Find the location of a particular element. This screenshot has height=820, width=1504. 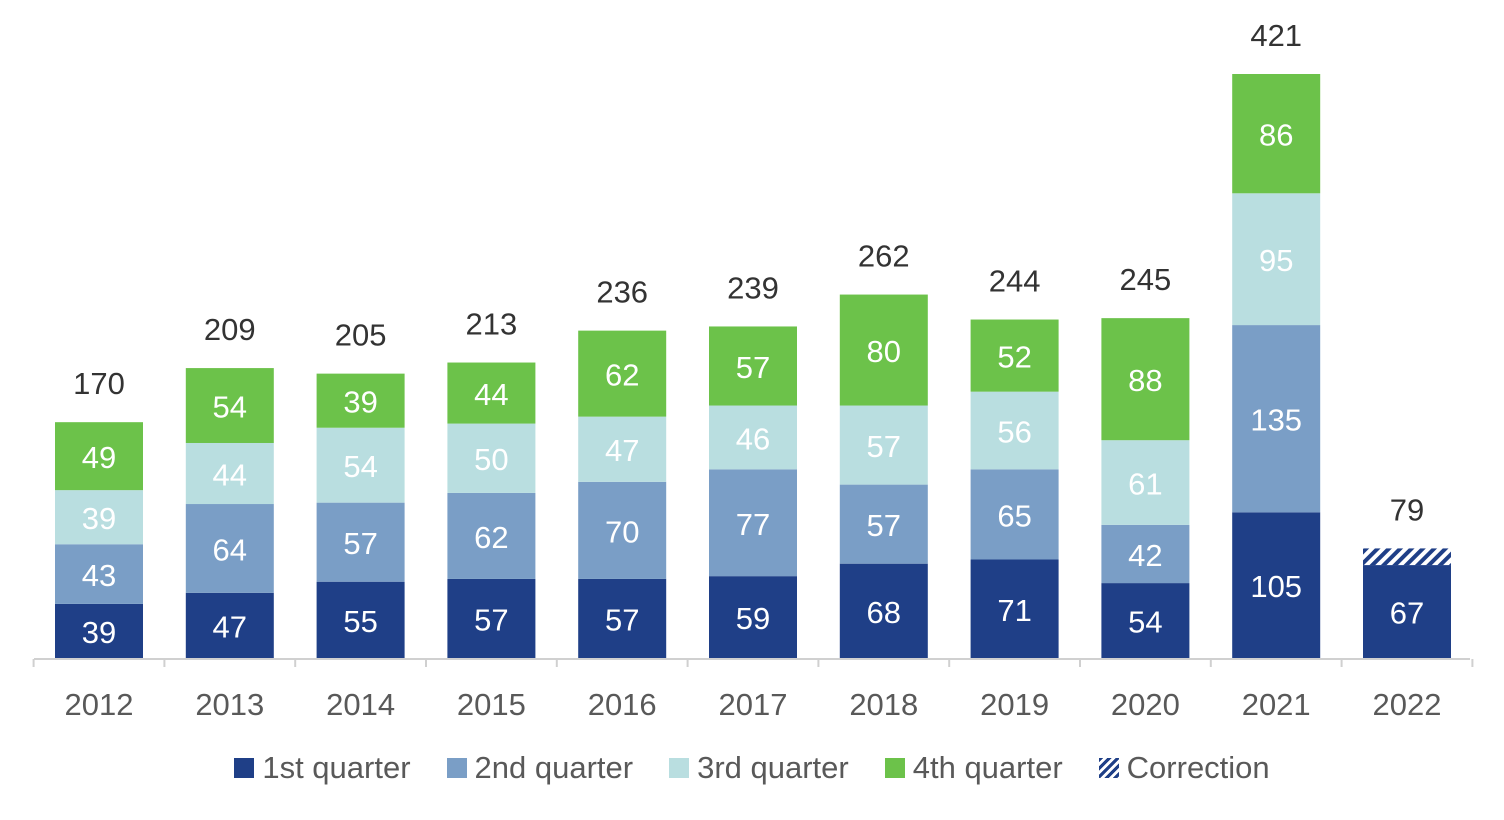

legend-item: 4th quarter is located at coordinates (973, 768).